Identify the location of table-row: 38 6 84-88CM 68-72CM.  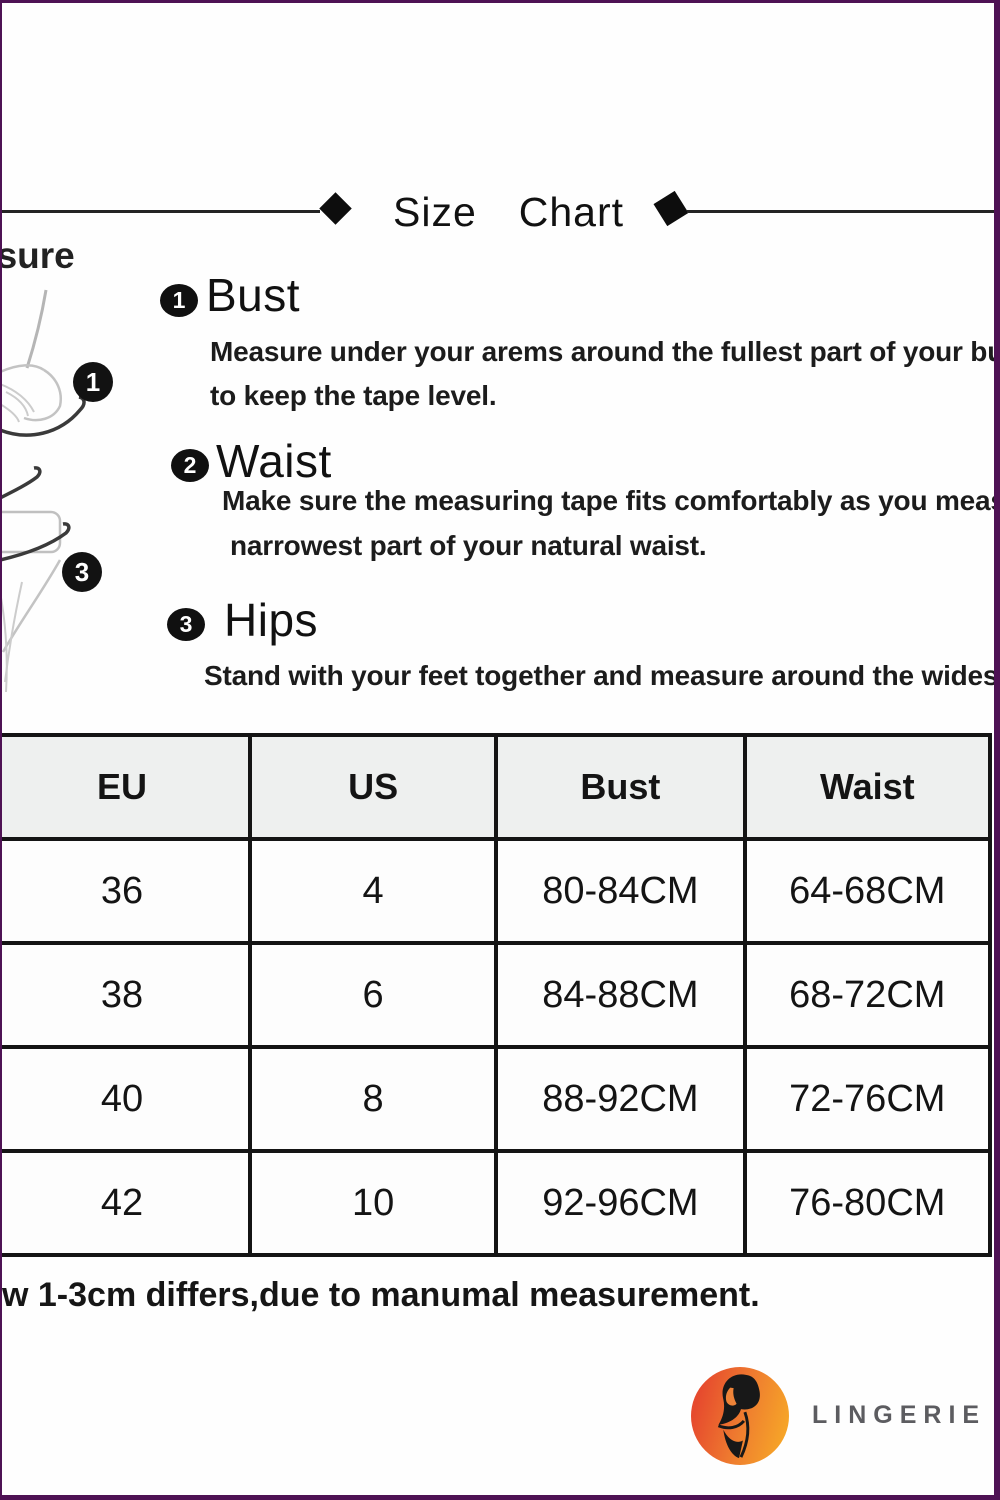
(496, 995).